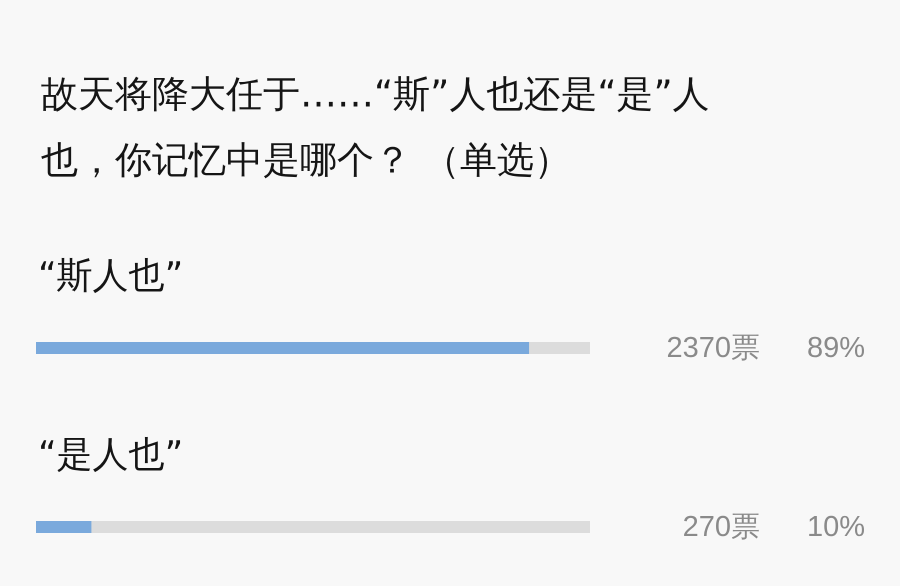  What do you see at coordinates (713, 348) in the screenshot?
I see `text: 2370票` at bounding box center [713, 348].